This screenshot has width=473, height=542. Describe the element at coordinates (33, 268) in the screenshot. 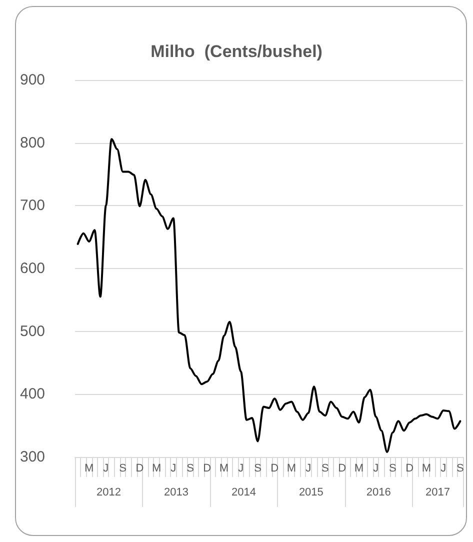

I see `y-tick-label: 600` at that location.